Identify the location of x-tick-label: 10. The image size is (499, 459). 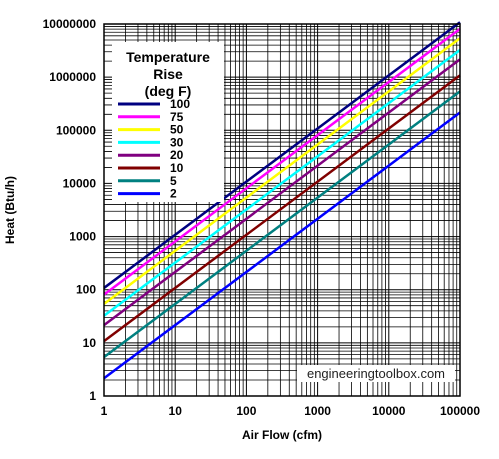
(176, 411).